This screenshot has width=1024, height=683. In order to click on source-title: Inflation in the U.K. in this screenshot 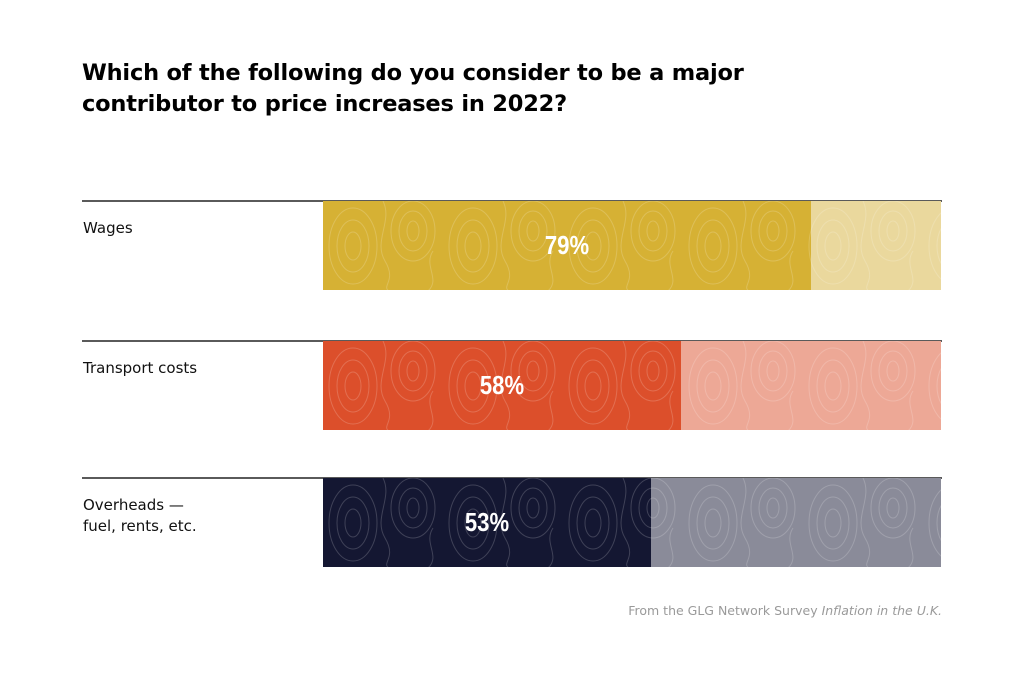, I will do `click(881, 610)`.